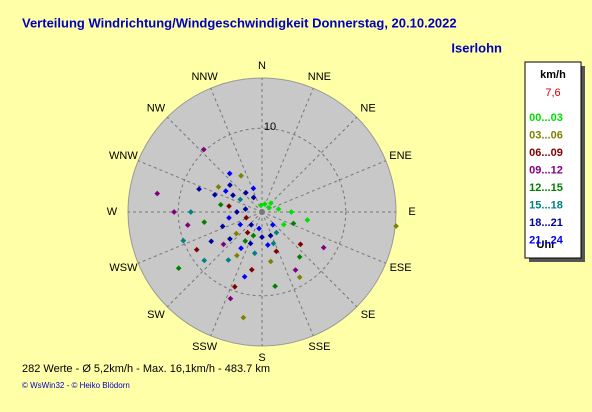 The width and height of the screenshot is (592, 412). Describe the element at coordinates (204, 77) in the screenshot. I see `direction-label: NNW` at that location.